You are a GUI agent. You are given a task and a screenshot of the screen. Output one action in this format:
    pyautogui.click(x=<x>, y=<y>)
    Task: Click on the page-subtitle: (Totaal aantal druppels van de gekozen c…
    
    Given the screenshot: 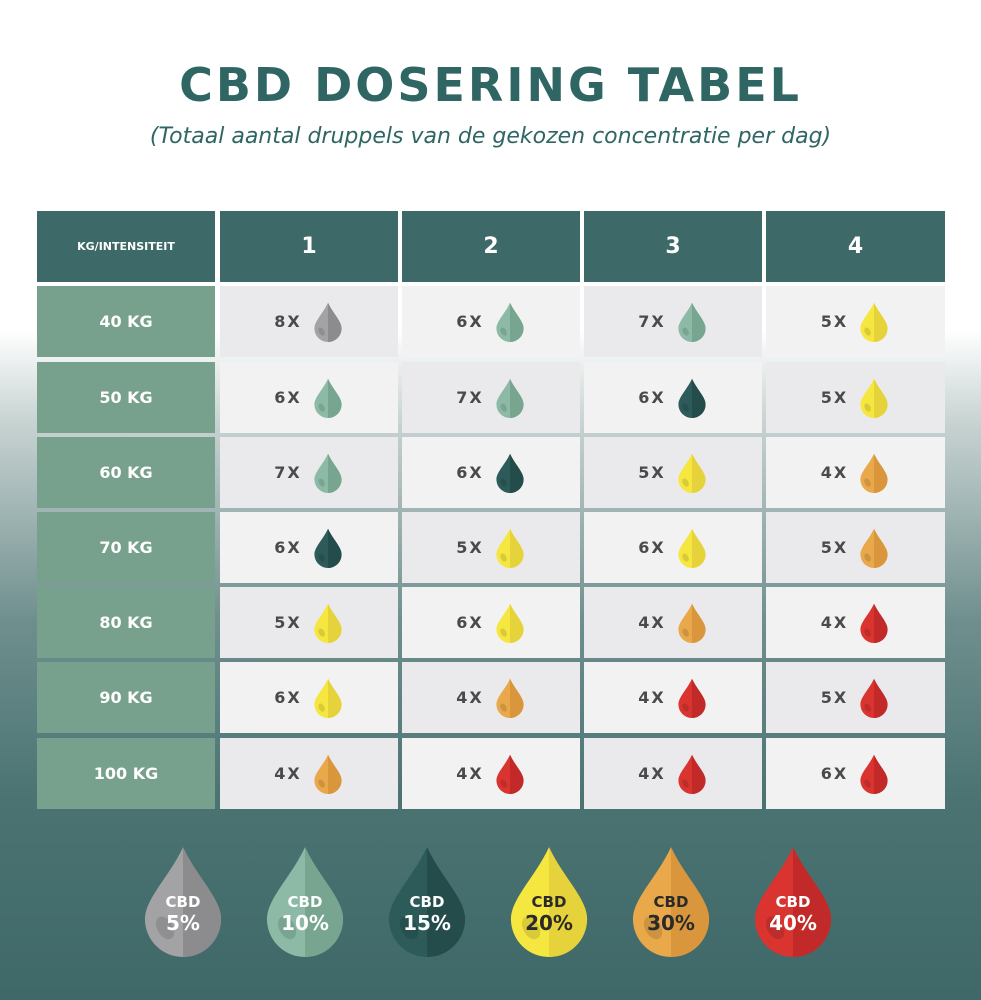 What is the action you would take?
    pyautogui.click(x=490, y=136)
    